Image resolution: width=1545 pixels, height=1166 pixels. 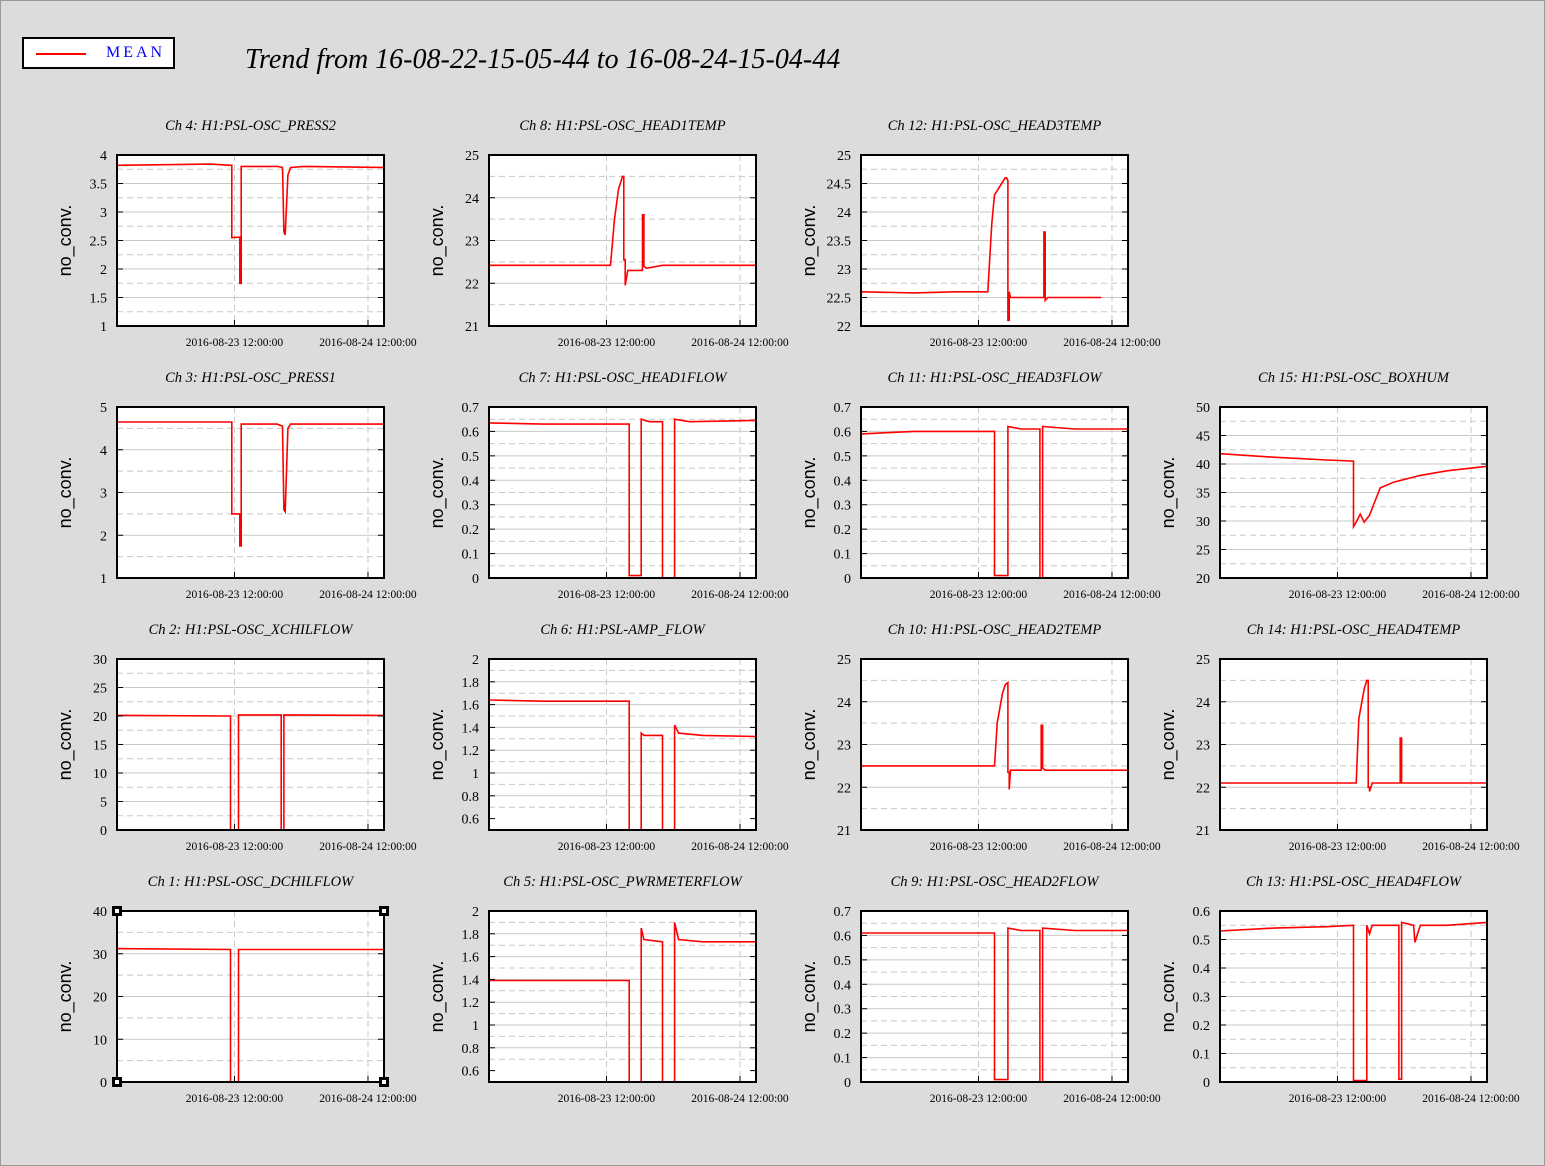 What do you see at coordinates (623, 630) in the screenshot?
I see `chart-title: Ch 6: H1:PSL-AMP_FLOW` at bounding box center [623, 630].